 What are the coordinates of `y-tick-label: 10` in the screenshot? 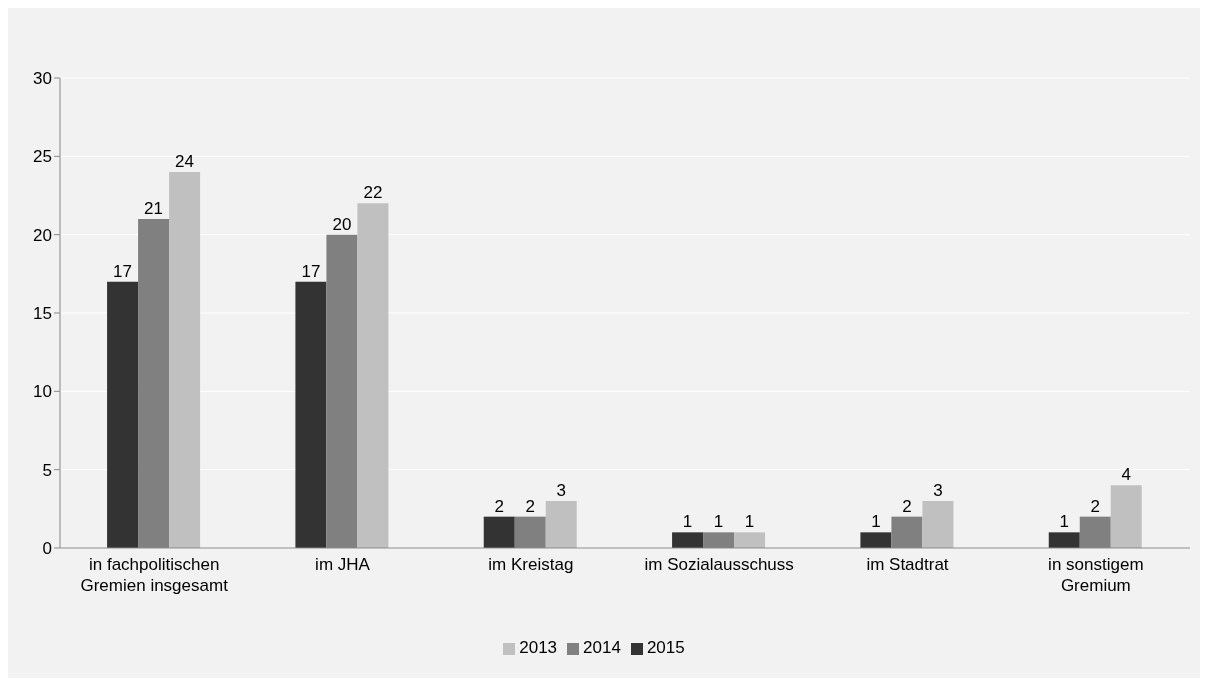 It's located at (42, 392).